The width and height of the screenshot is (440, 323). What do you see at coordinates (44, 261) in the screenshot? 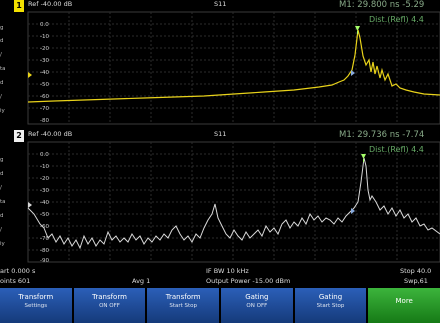
I see `ytick: -90` at bounding box center [44, 261].